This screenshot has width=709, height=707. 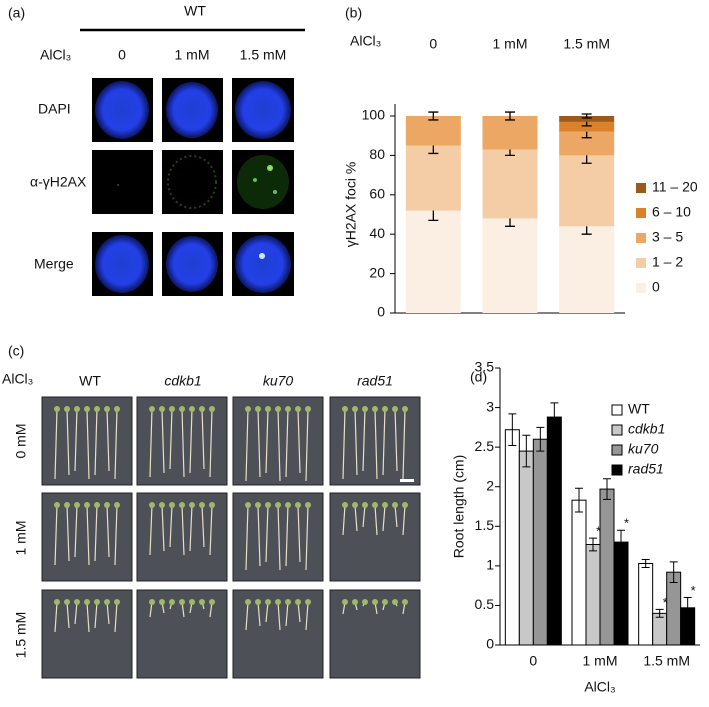 What do you see at coordinates (646, 429) in the screenshot?
I see `legend-label: cdkb1` at bounding box center [646, 429].